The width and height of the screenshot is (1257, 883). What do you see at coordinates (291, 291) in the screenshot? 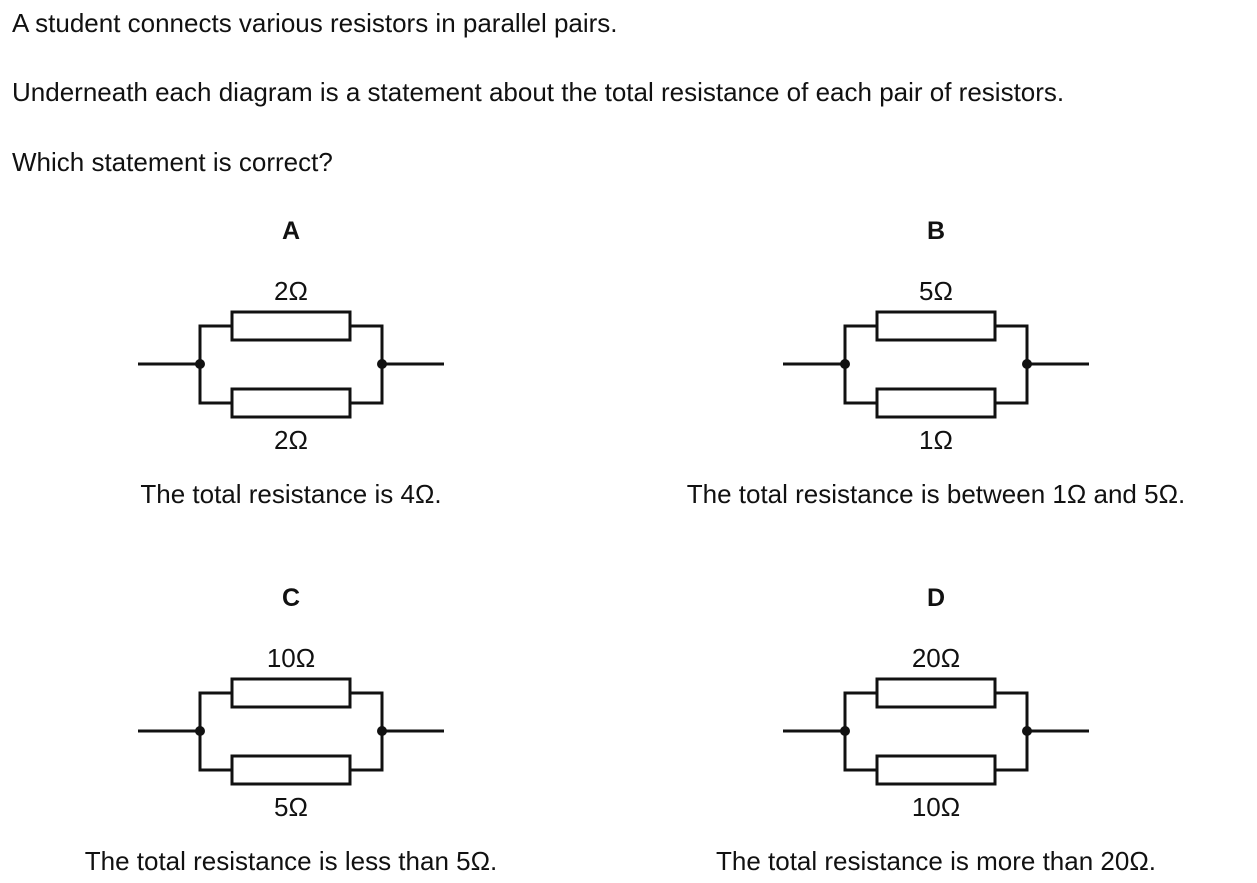
I see `top-resistor-label: 2Ω` at bounding box center [291, 291].